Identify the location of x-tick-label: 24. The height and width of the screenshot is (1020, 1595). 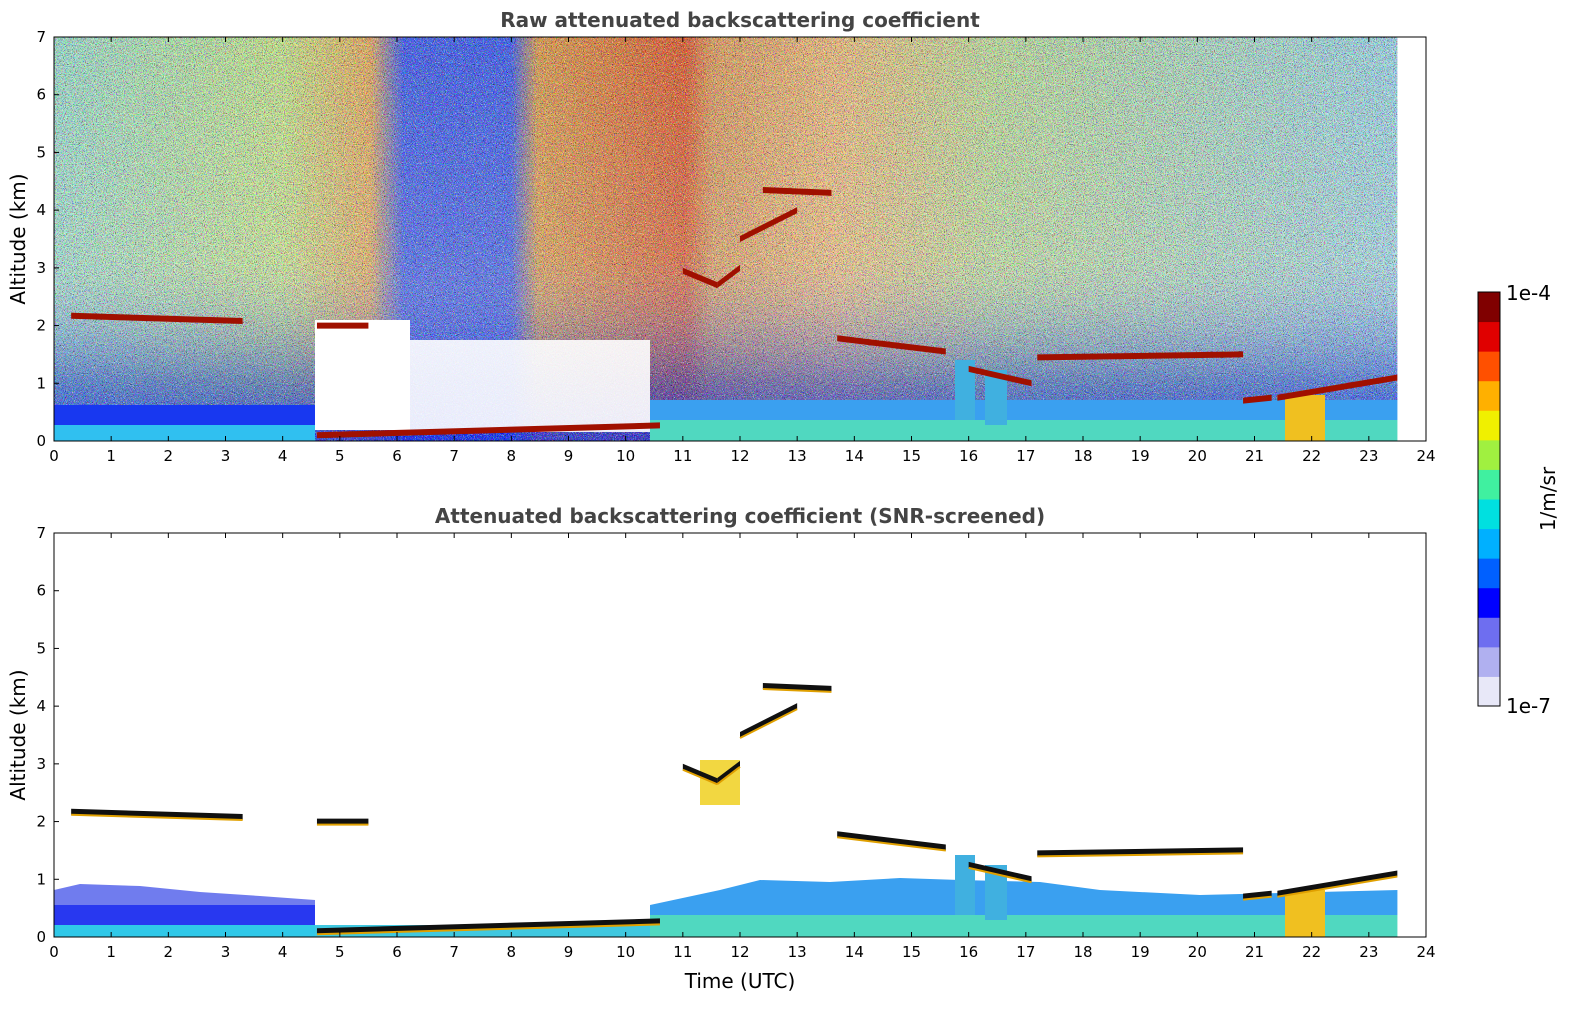
(1425, 952).